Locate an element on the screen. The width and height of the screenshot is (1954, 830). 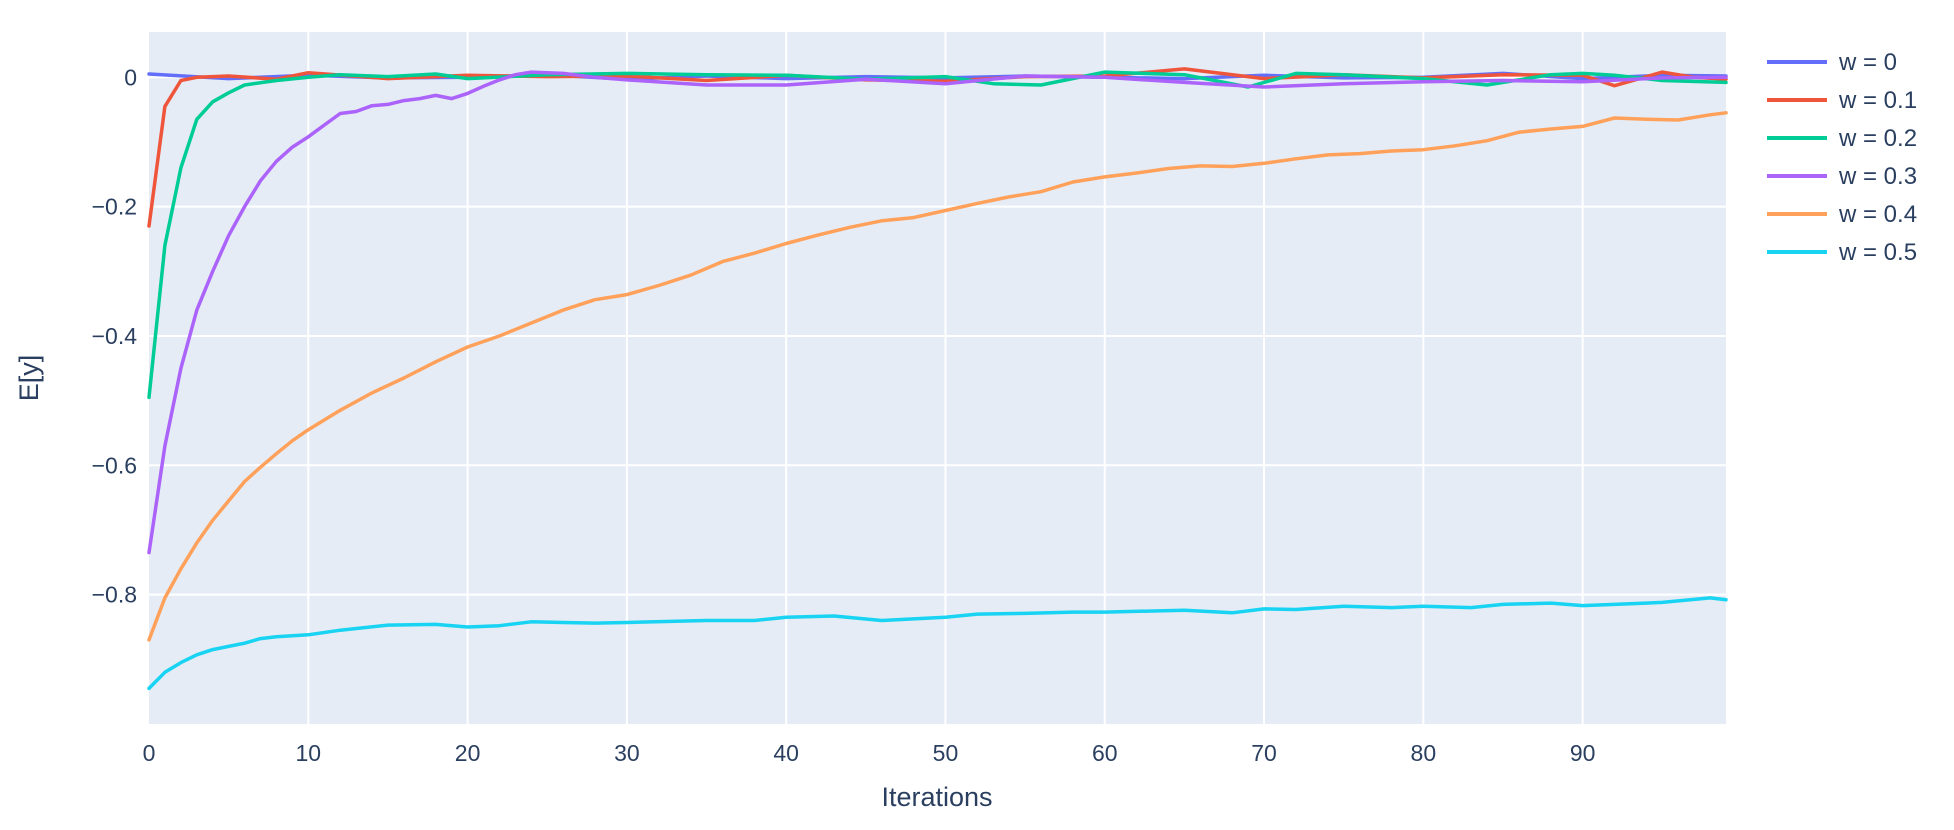
y-tick-label: −0.4 is located at coordinates (115, 336).